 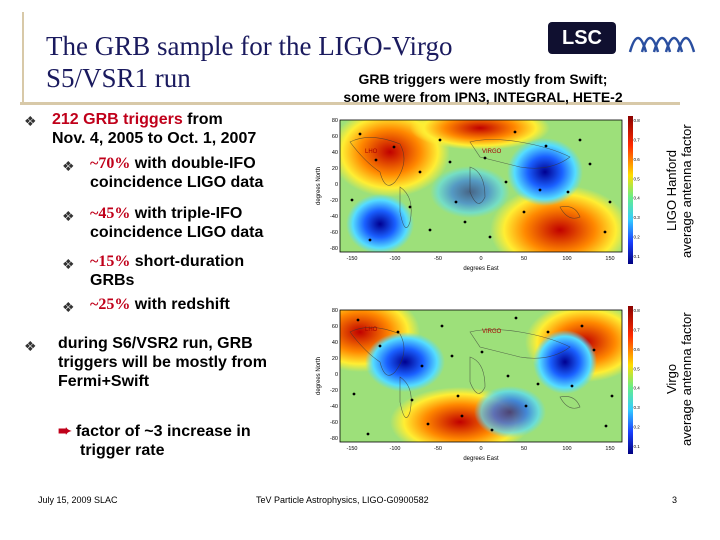 What do you see at coordinates (112, 280) in the screenshot?
I see `short-duration-b: GRBs` at bounding box center [112, 280].